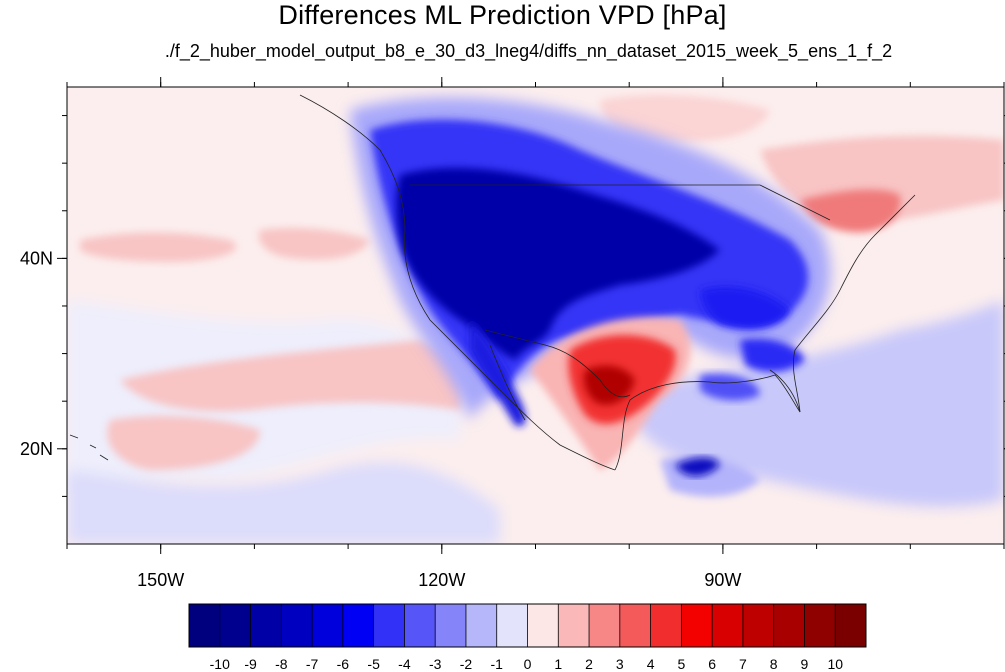 The image size is (1005, 672). I want to click on border-us-canada, so click(620, 202).